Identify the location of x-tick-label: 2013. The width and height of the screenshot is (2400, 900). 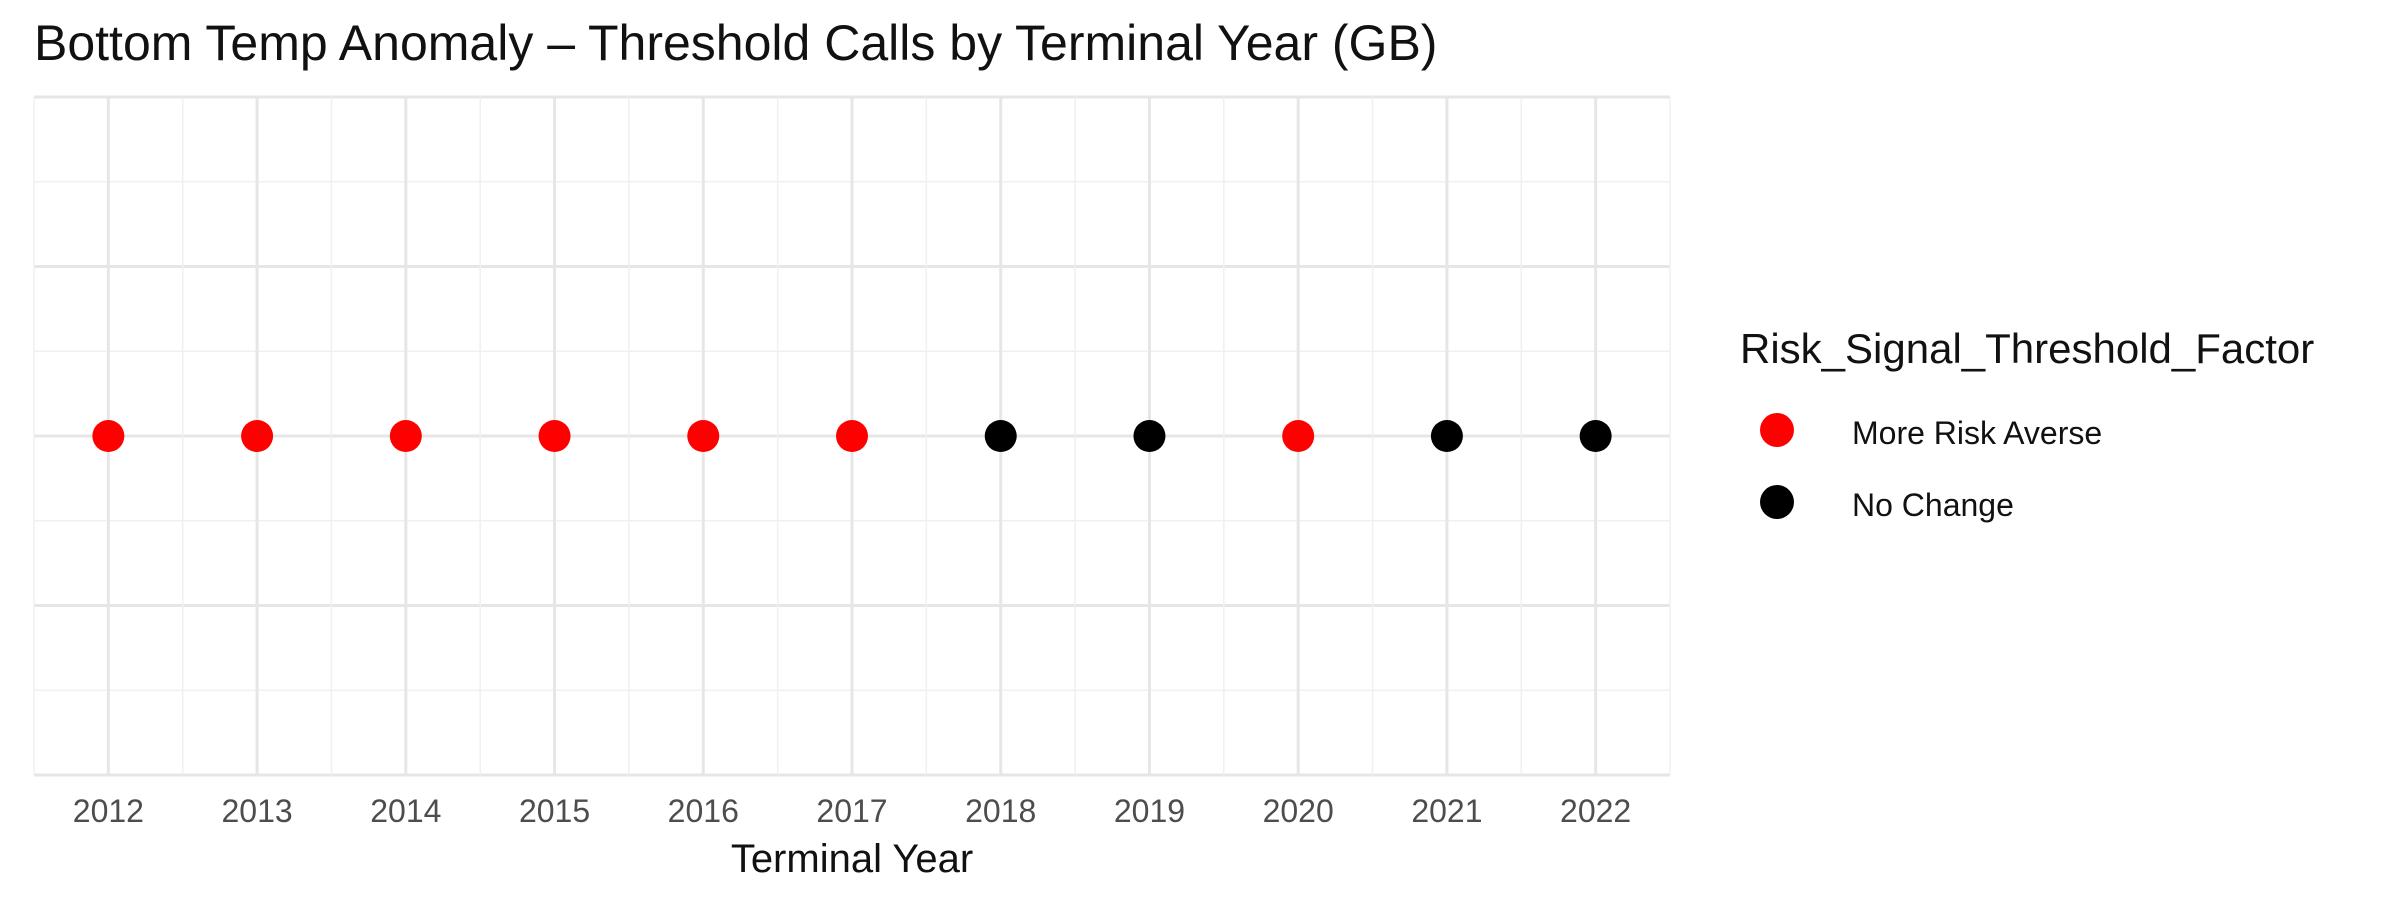
(256, 811).